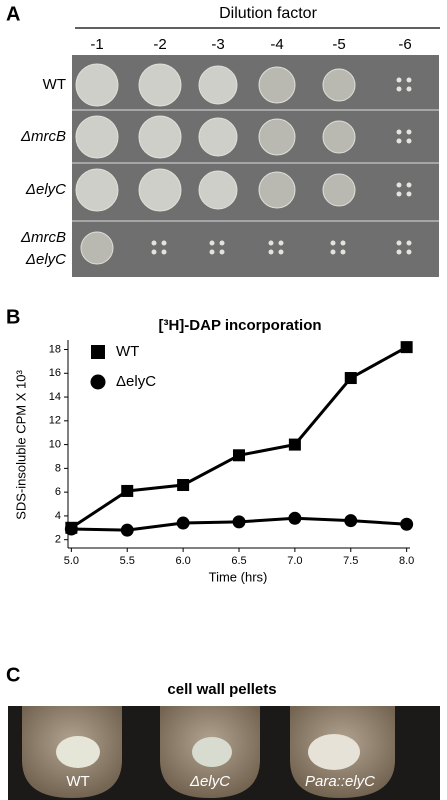 The height and width of the screenshot is (800, 447). I want to click on x-tick-label: 5.5, so click(127, 561).